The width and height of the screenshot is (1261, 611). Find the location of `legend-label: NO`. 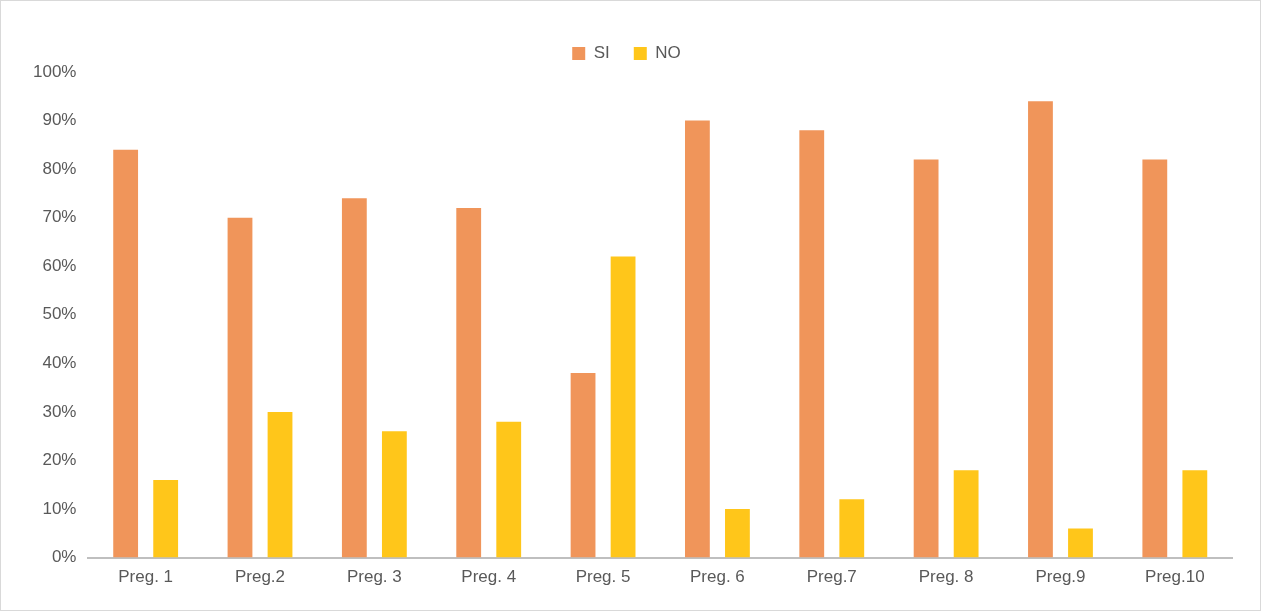

legend-label: NO is located at coordinates (668, 53).